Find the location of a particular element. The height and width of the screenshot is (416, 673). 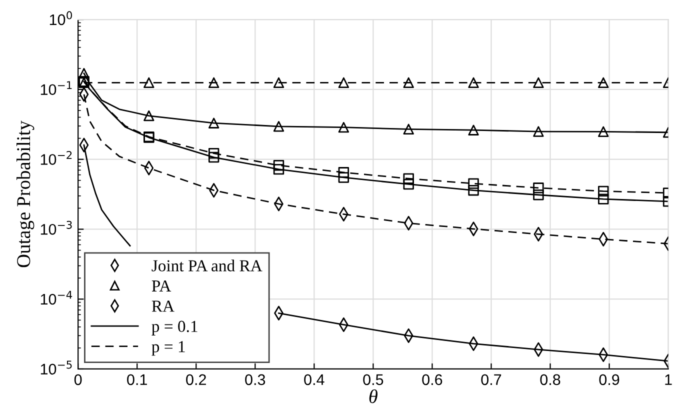

y-tick-label: 10$^{−5}$ is located at coordinates (56, 367).